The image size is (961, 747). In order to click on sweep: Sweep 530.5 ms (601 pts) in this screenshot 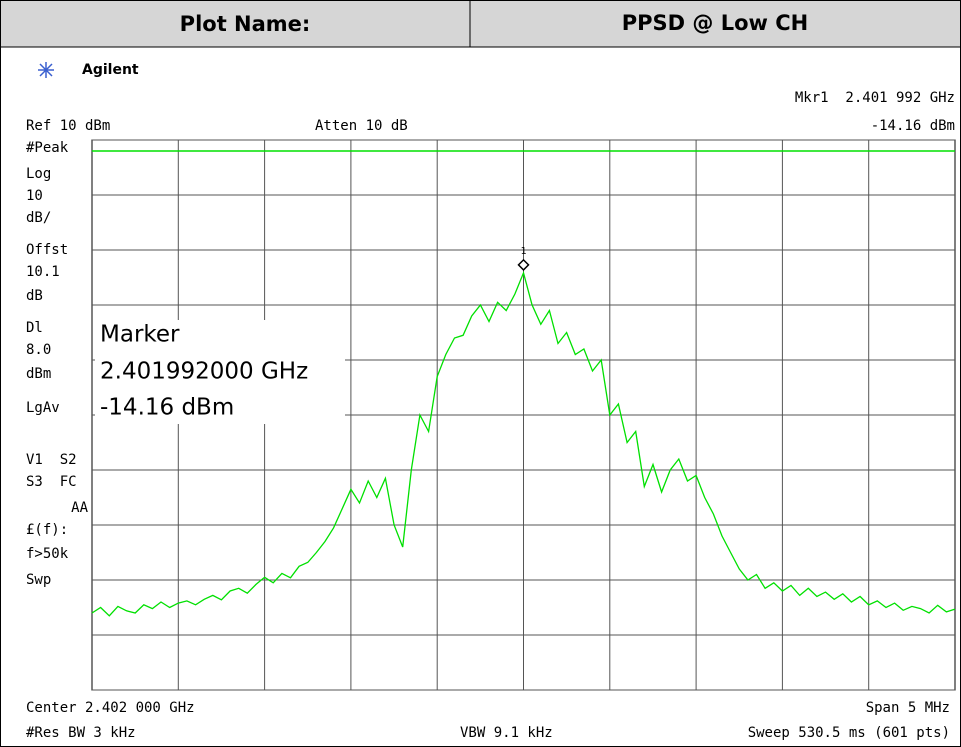, I will do `click(849, 733)`.